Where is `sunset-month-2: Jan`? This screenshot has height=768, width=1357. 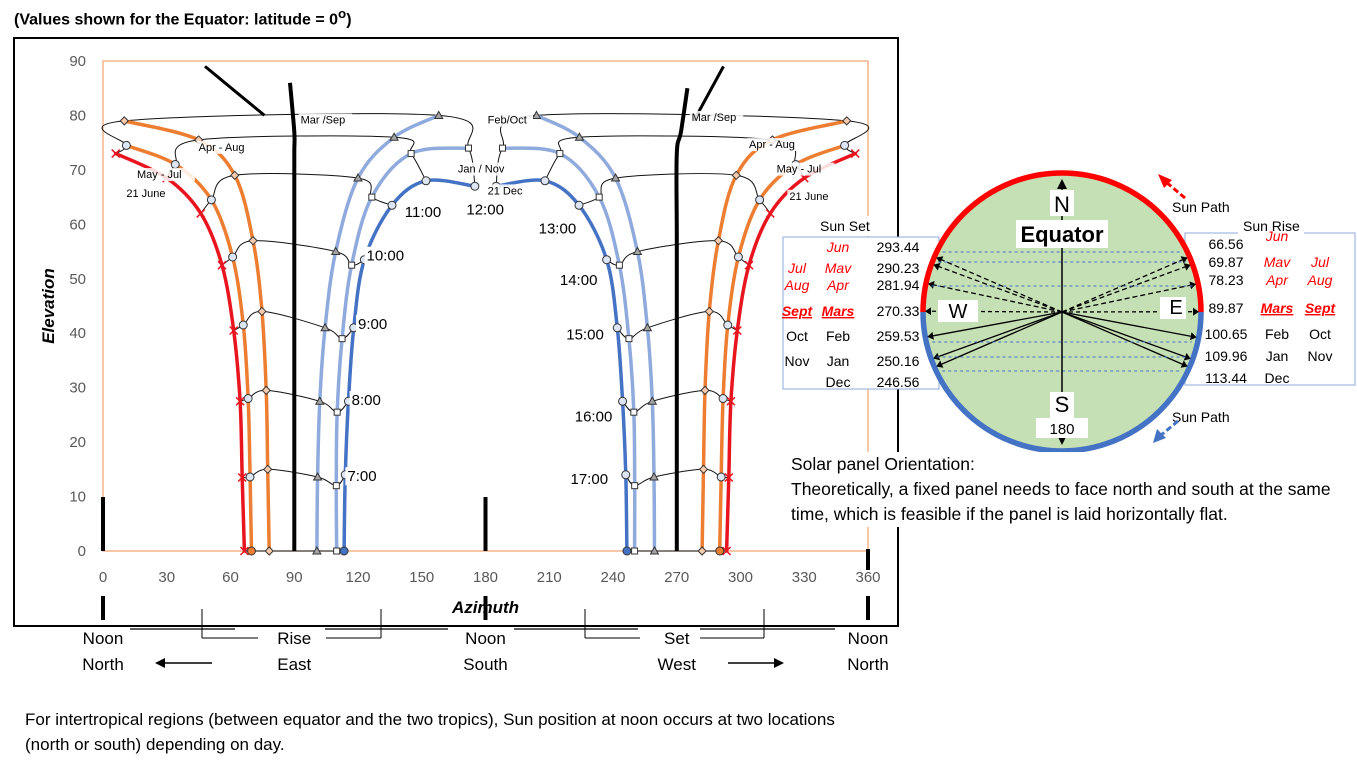
sunset-month-2: Jan is located at coordinates (838, 361).